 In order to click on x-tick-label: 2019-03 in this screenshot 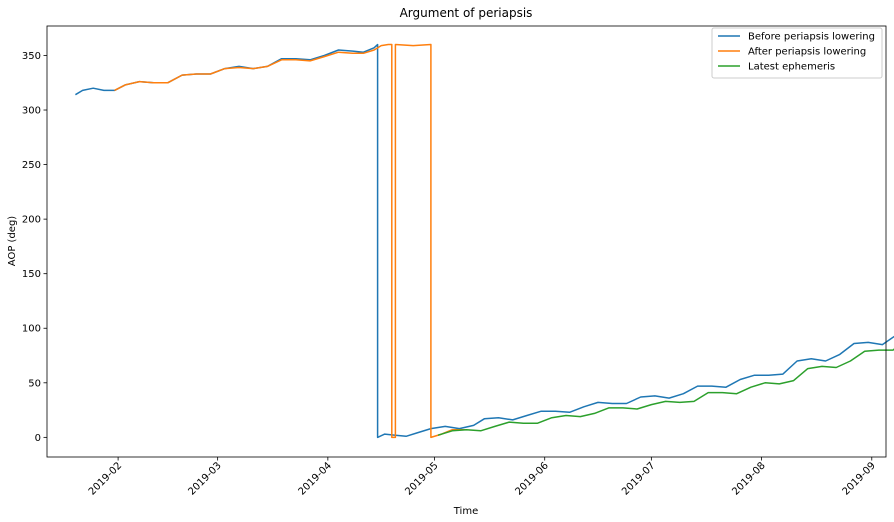, I will do `click(204, 478)`.